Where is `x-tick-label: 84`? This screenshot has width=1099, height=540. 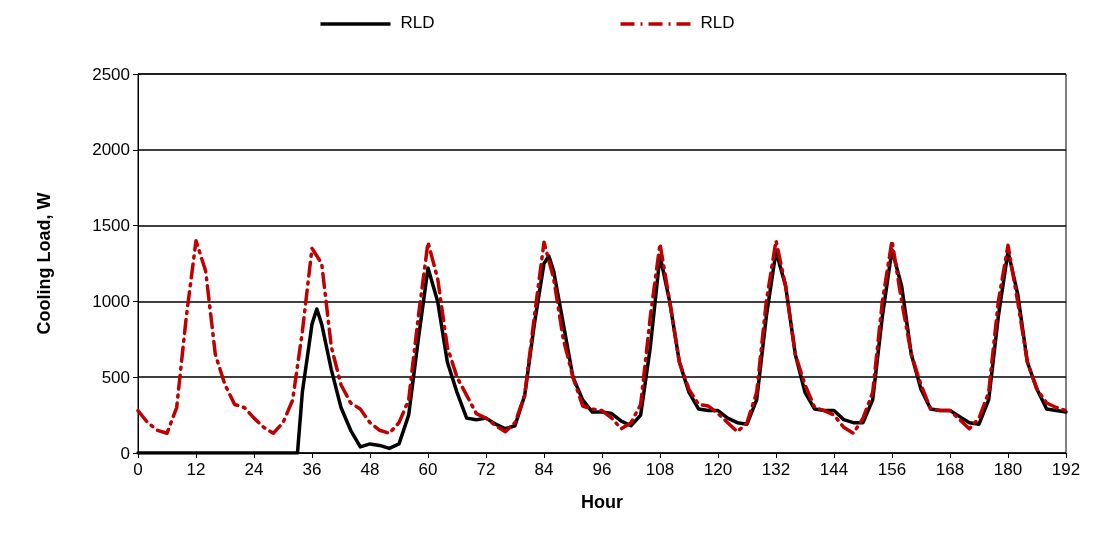 x-tick-label: 84 is located at coordinates (544, 469).